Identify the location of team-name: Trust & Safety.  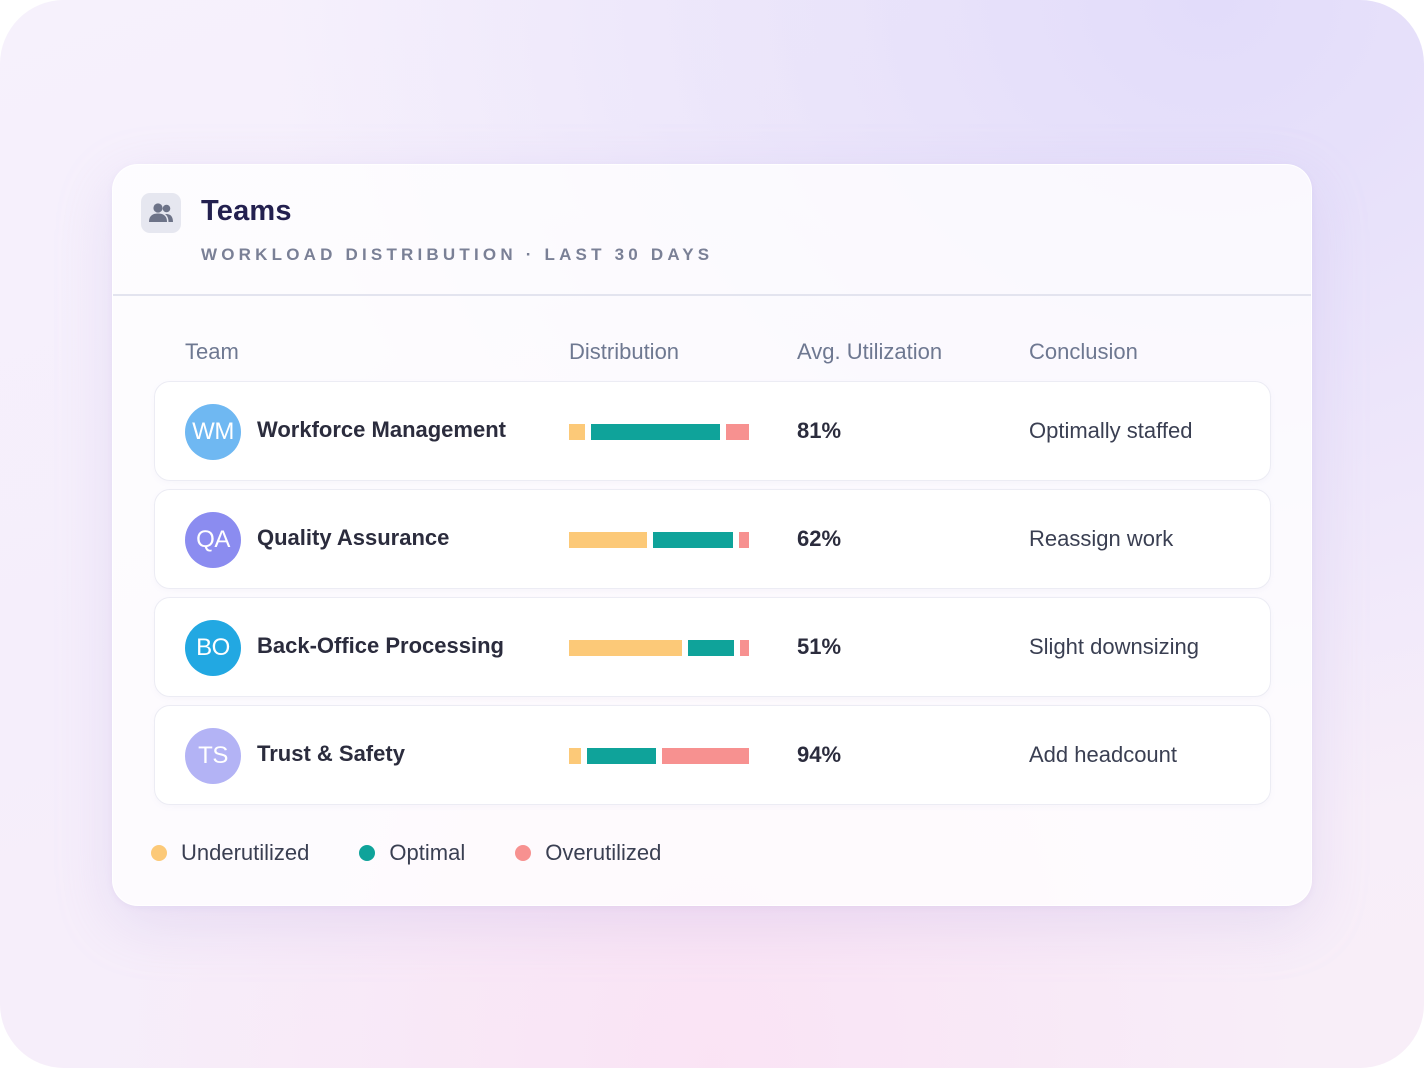
(331, 753).